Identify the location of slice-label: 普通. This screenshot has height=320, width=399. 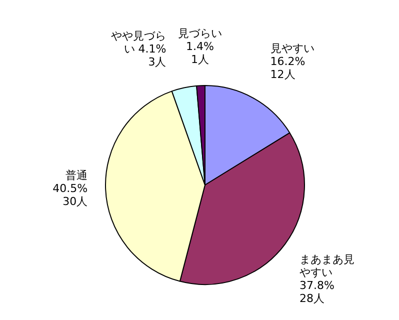
(77, 175).